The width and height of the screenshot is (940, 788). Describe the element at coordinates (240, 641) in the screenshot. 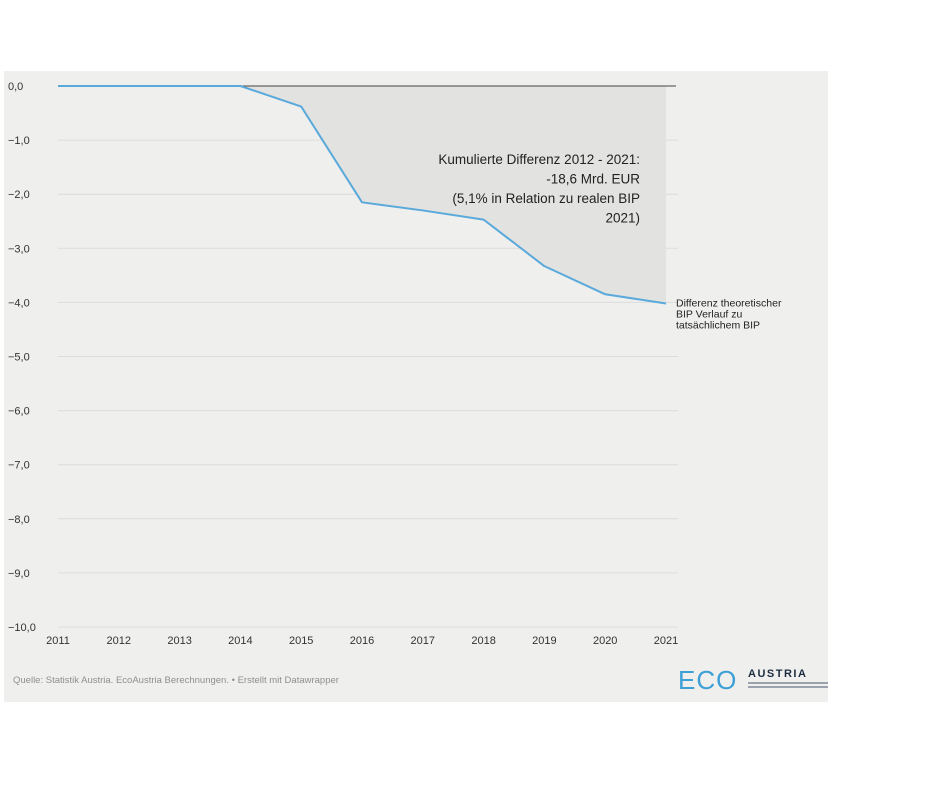

I see `x-tick-label: 2014` at that location.